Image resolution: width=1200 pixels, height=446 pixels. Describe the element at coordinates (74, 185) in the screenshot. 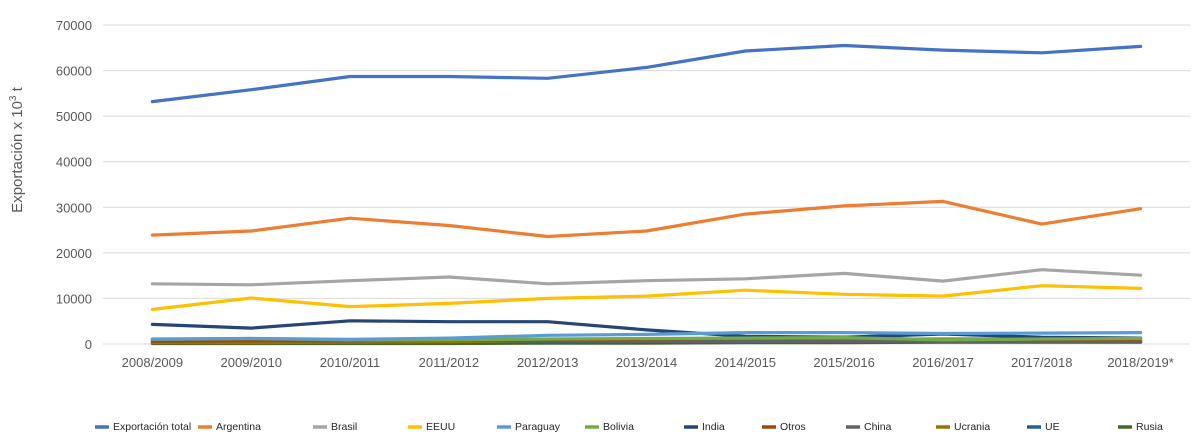

I see `y-axis-ticks: 0 10000 20000 30000 40000 50000 60000 70000` at that location.